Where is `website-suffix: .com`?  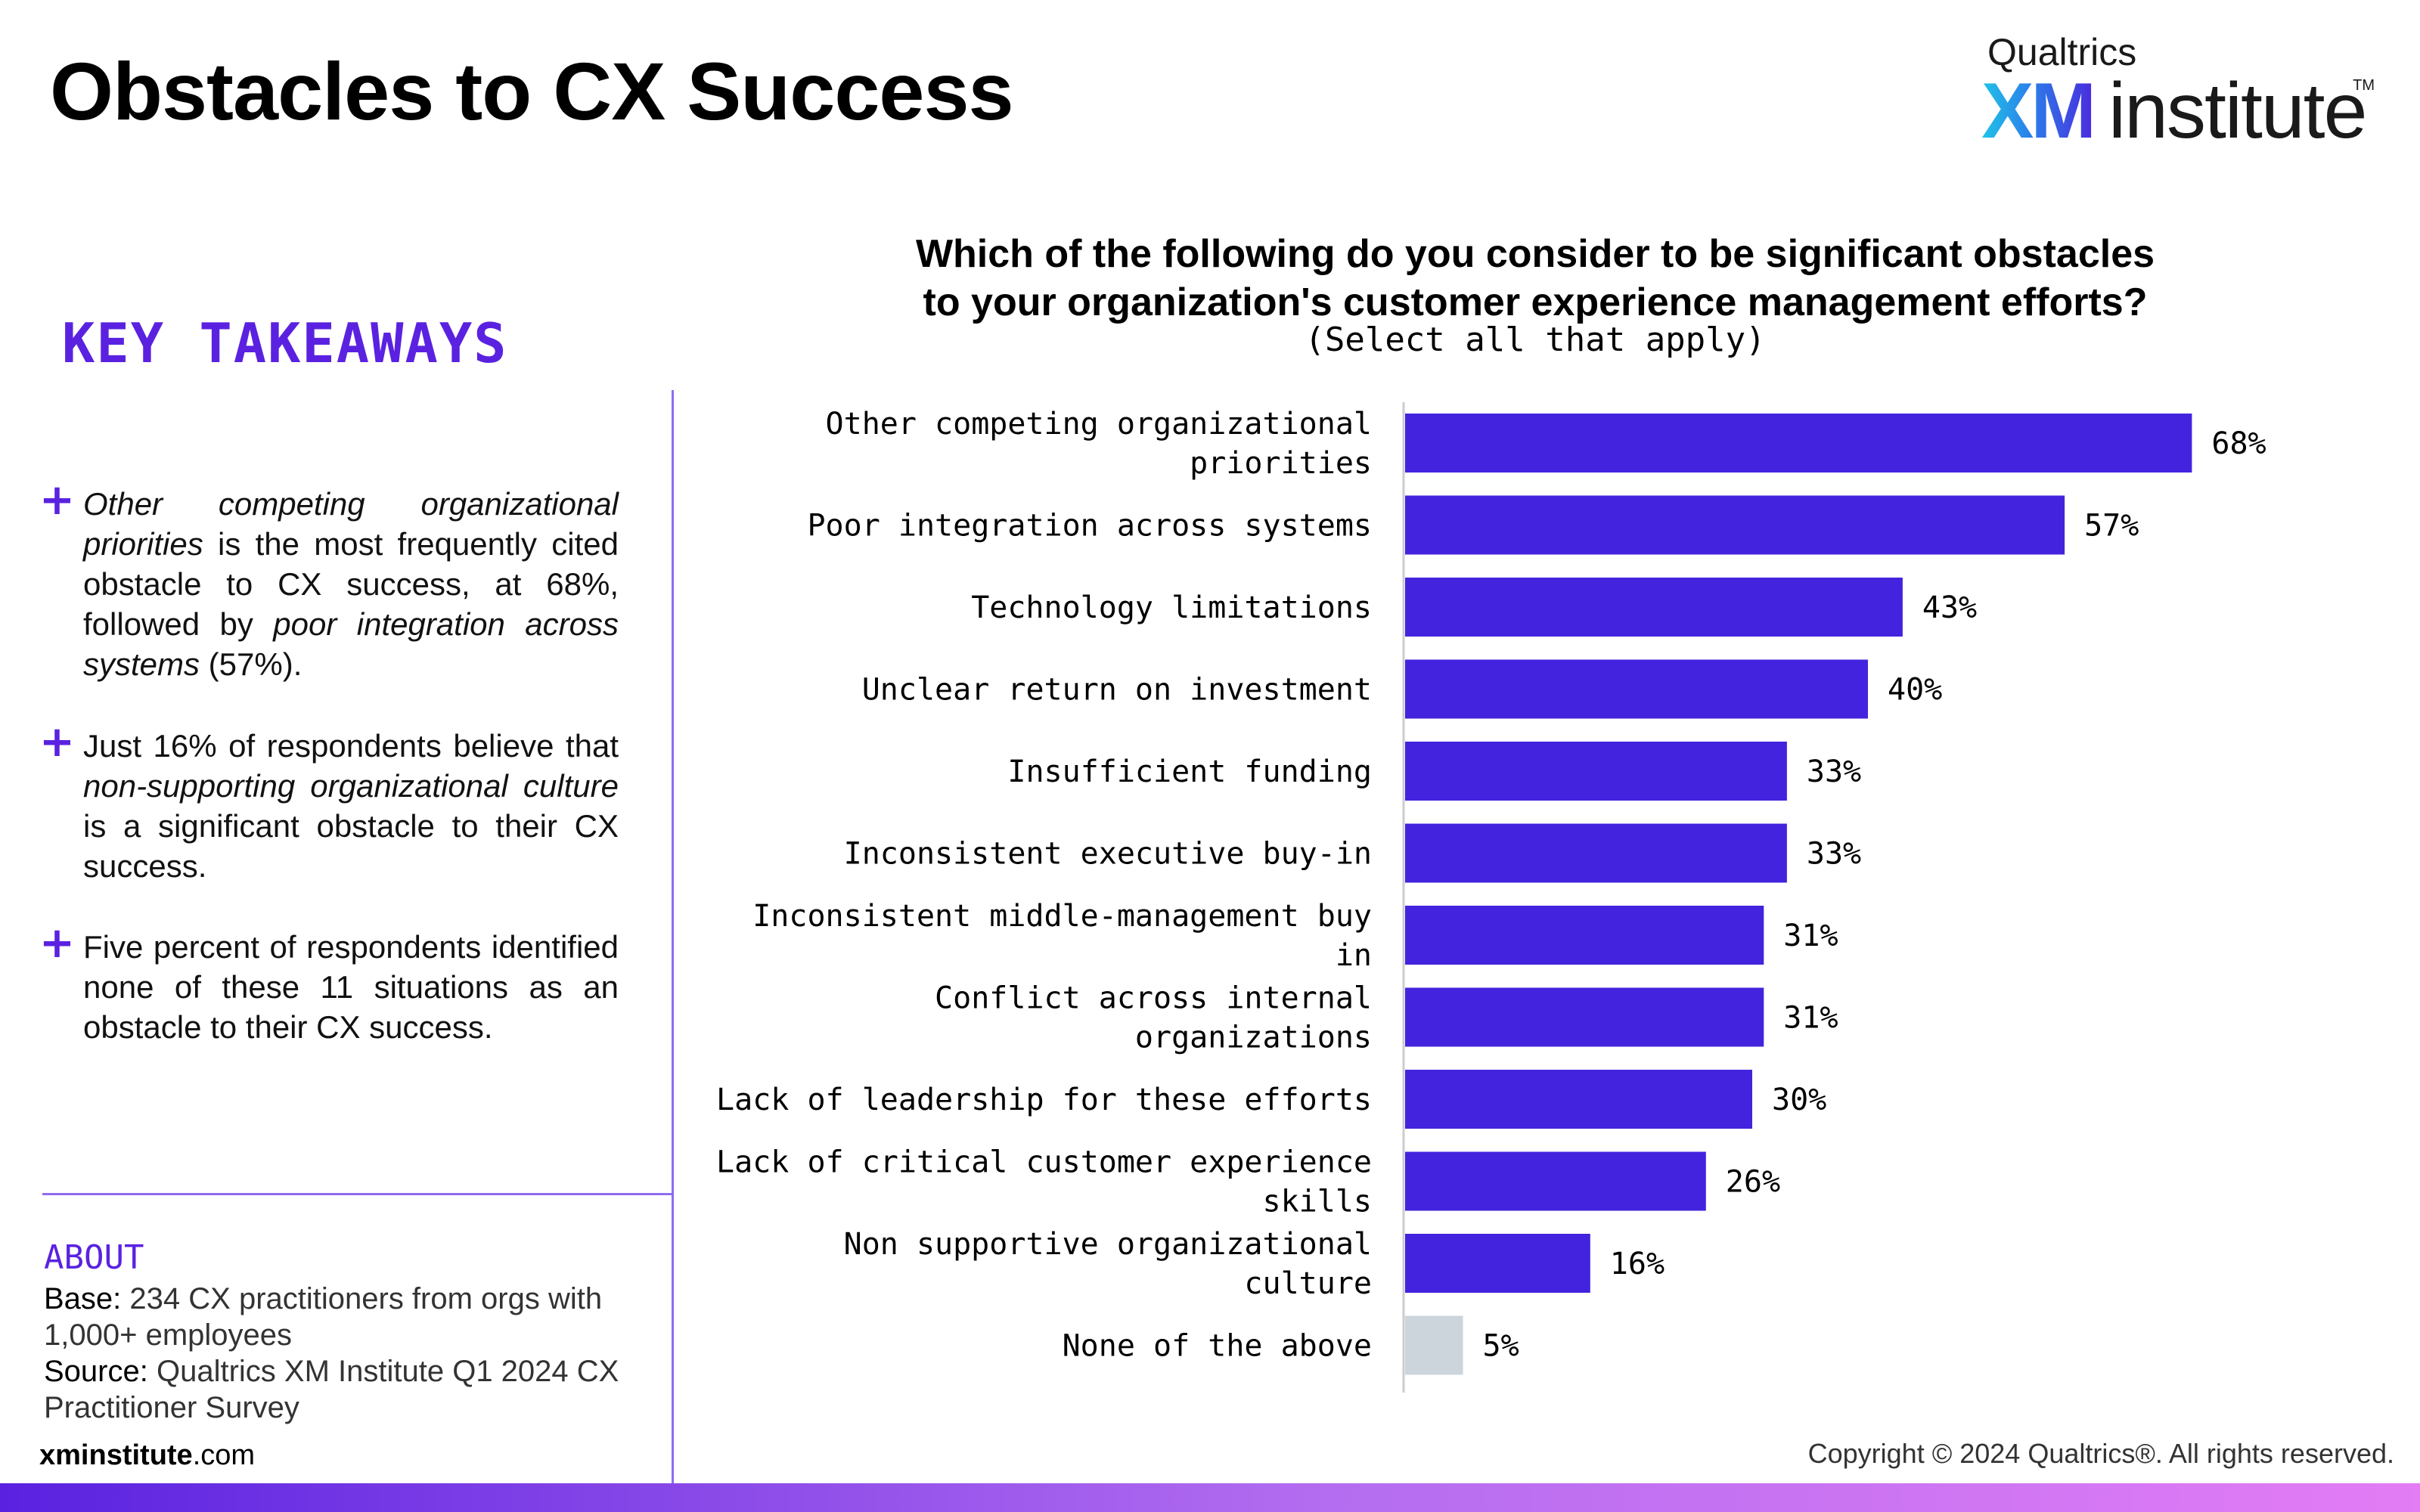 website-suffix: .com is located at coordinates (224, 1455).